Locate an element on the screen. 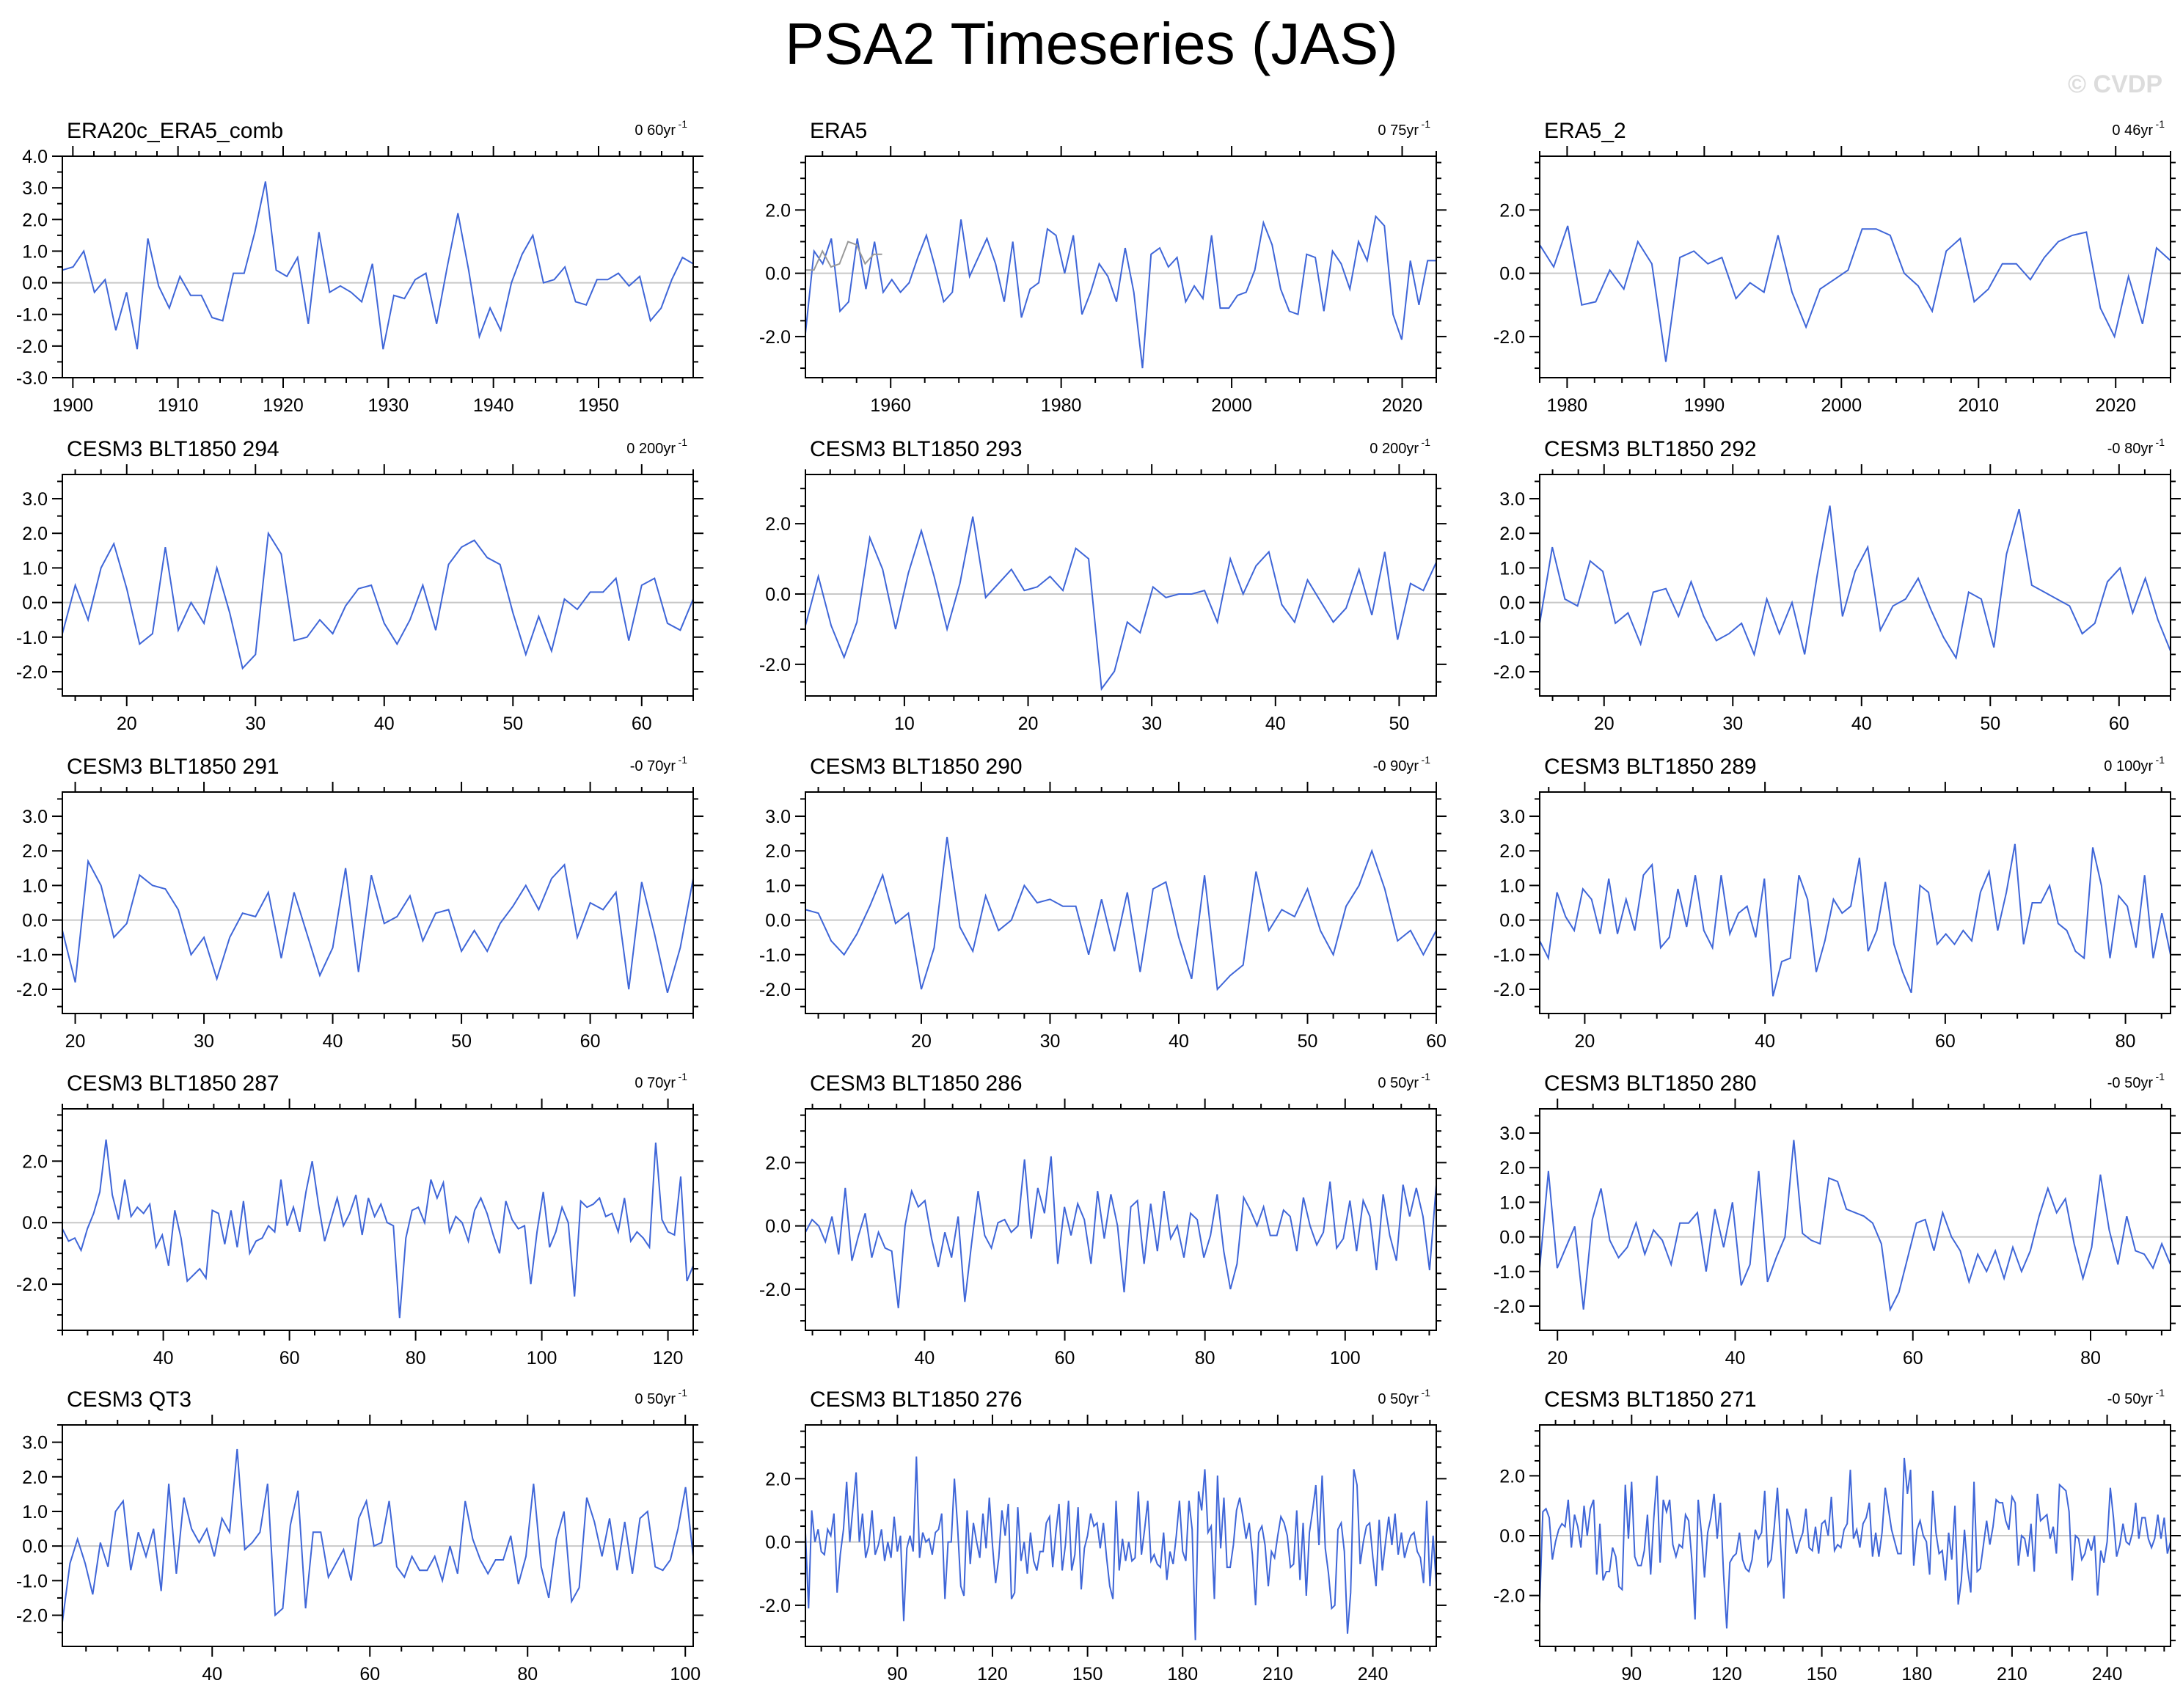 This screenshot has height=1708, width=2183. panel-title: CESM3 BLT1850 287 is located at coordinates (173, 1083).